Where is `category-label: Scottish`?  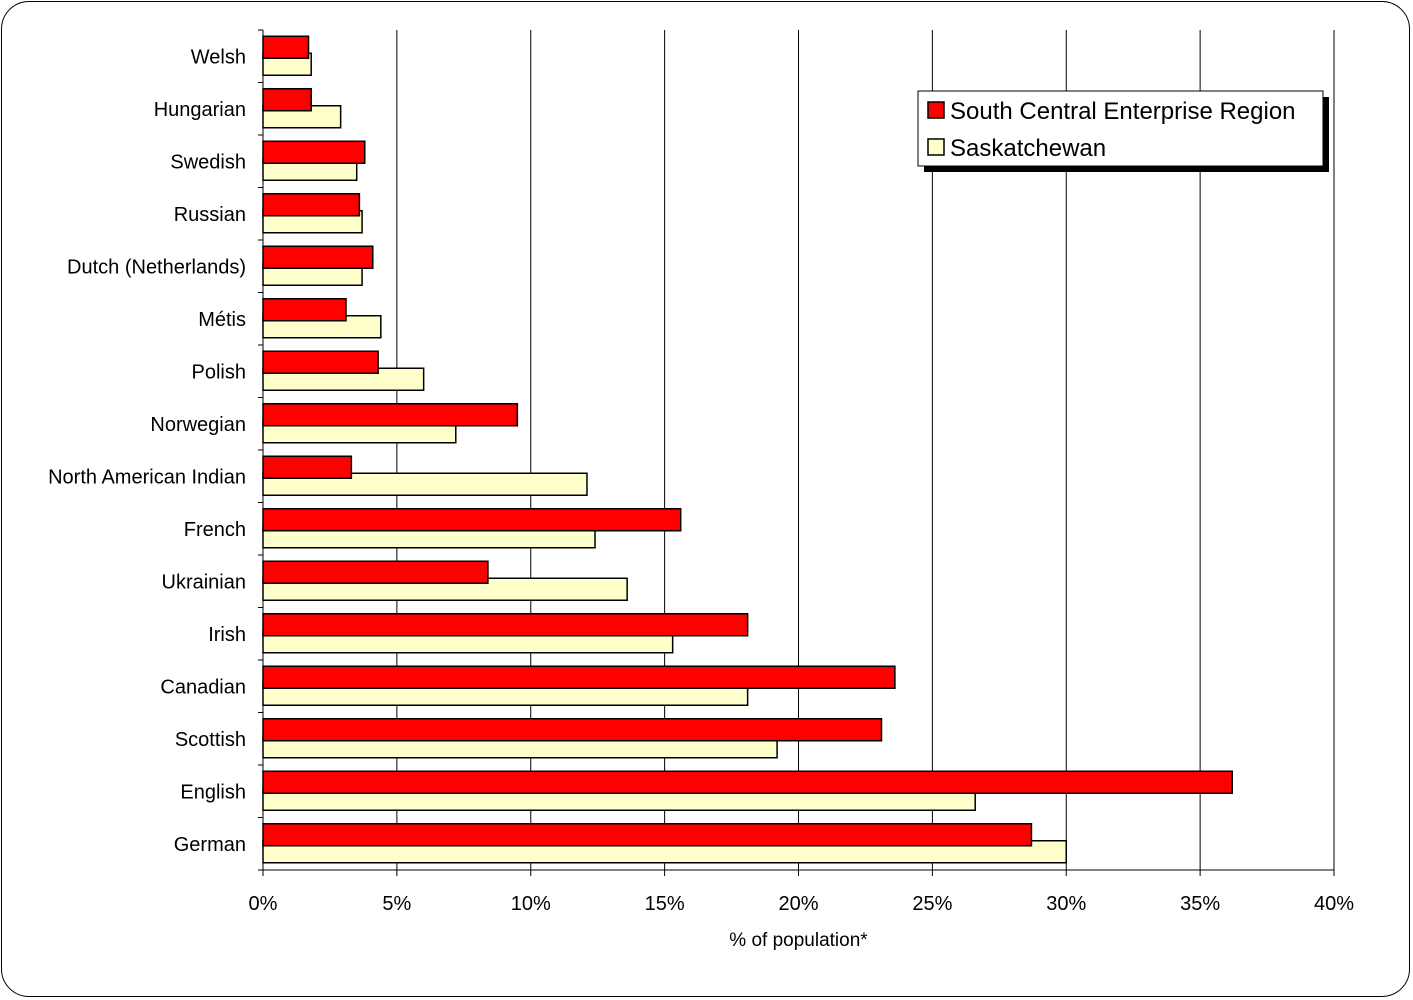 category-label: Scottish is located at coordinates (210, 740).